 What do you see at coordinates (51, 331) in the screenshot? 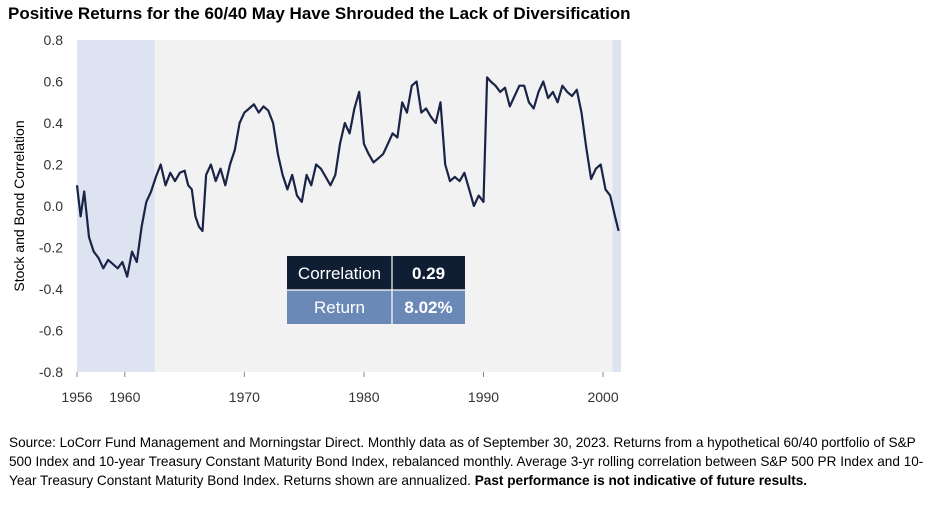
I see `y-tick-label: -0.6` at bounding box center [51, 331].